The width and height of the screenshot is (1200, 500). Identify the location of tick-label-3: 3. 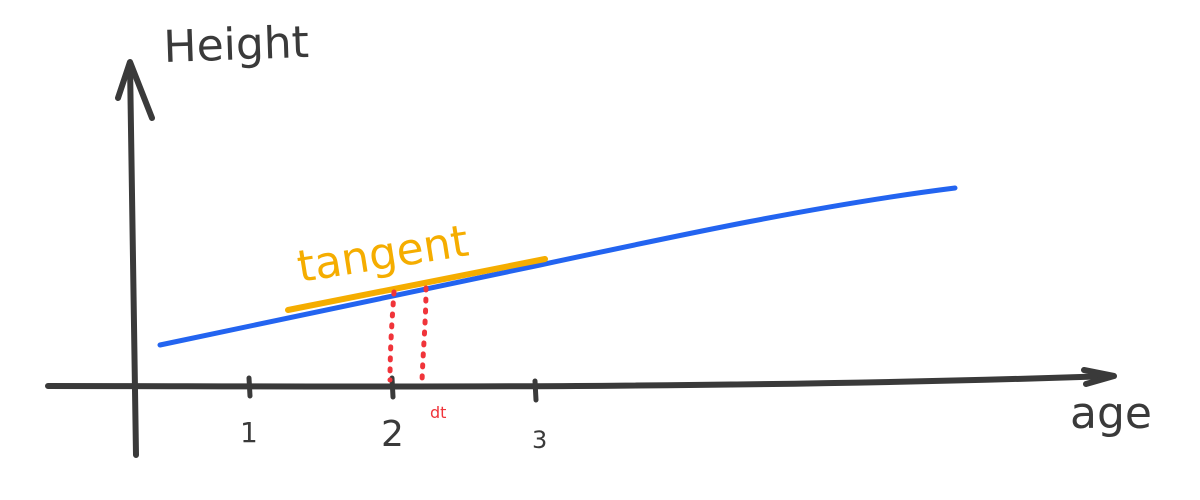
(539, 440).